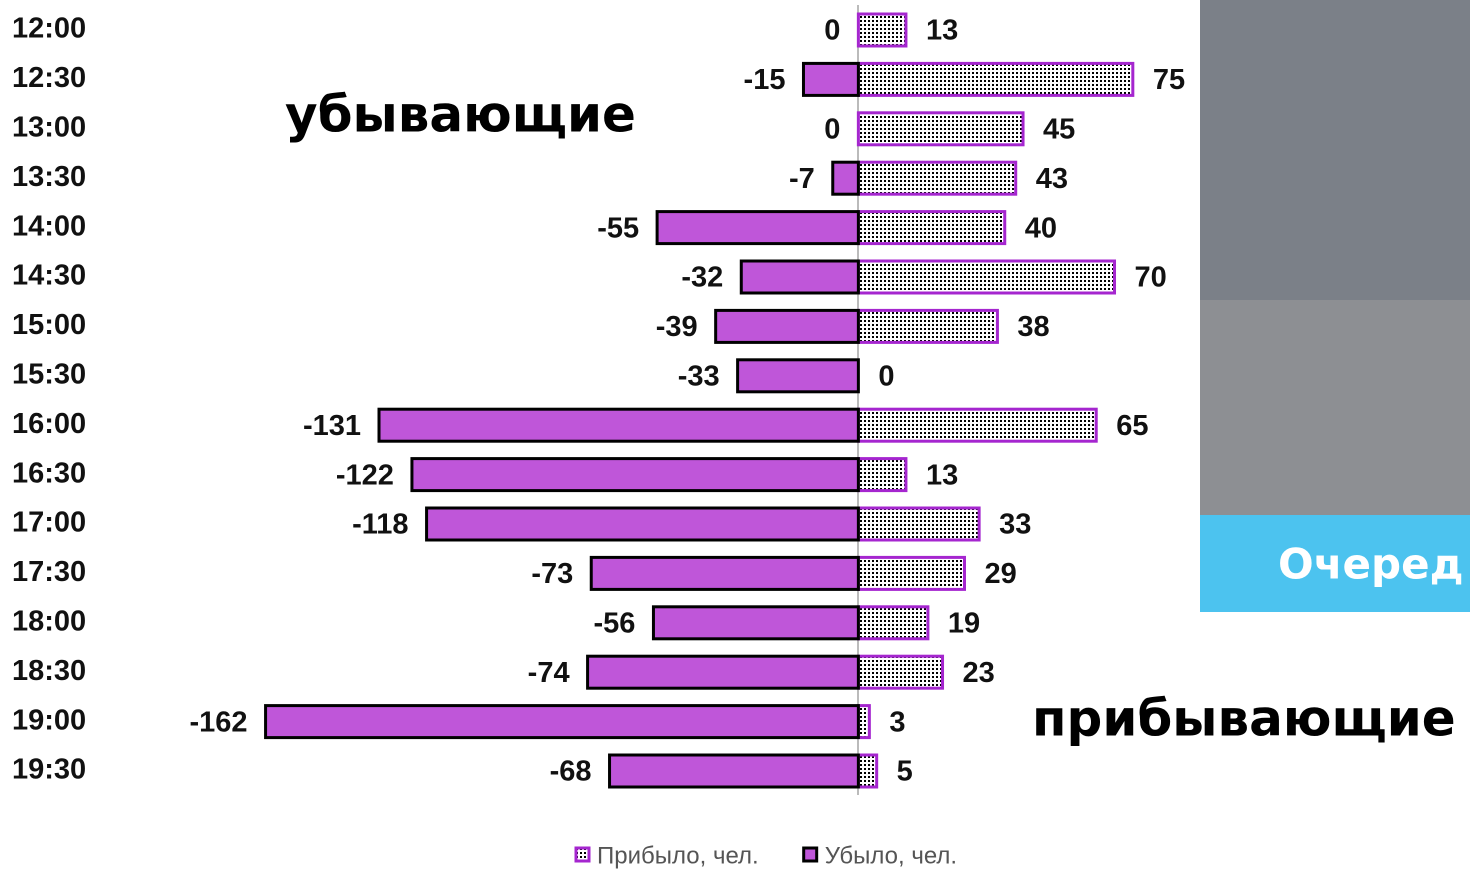 The height and width of the screenshot is (871, 1470). I want to click on value-label: -122, so click(365, 475).